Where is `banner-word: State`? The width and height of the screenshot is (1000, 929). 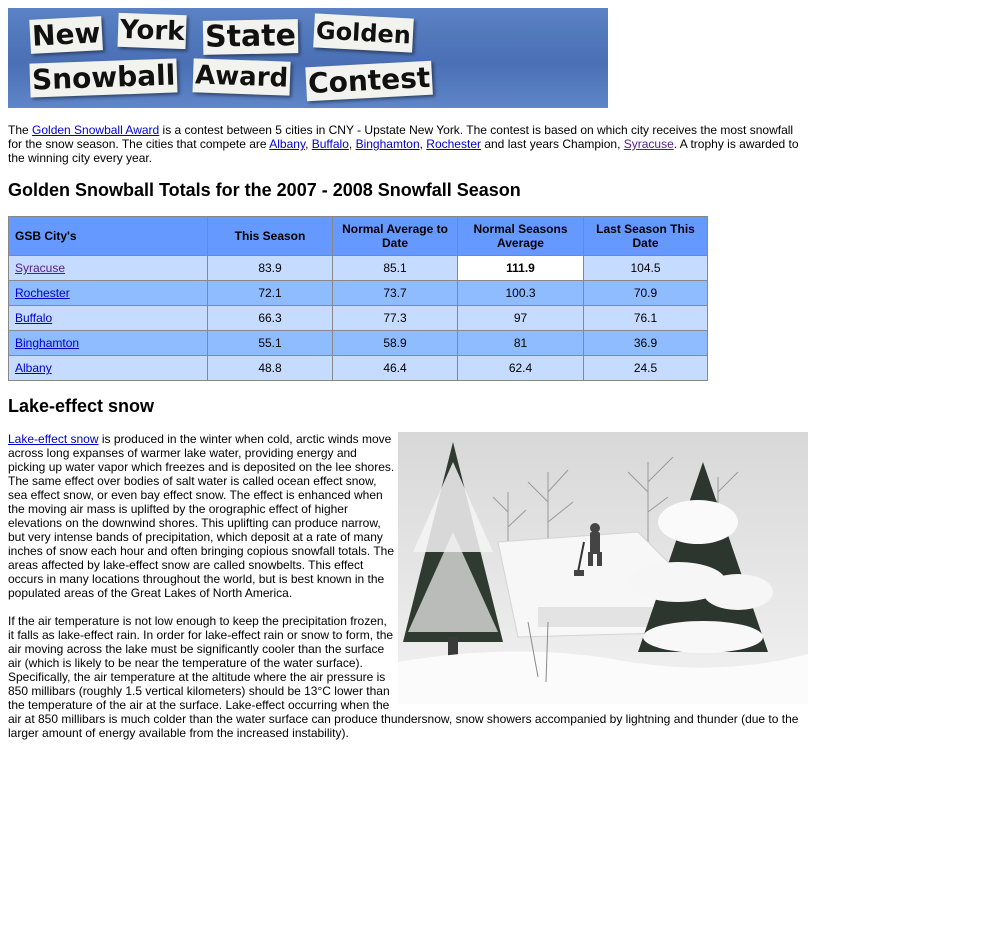 banner-word: State is located at coordinates (250, 36).